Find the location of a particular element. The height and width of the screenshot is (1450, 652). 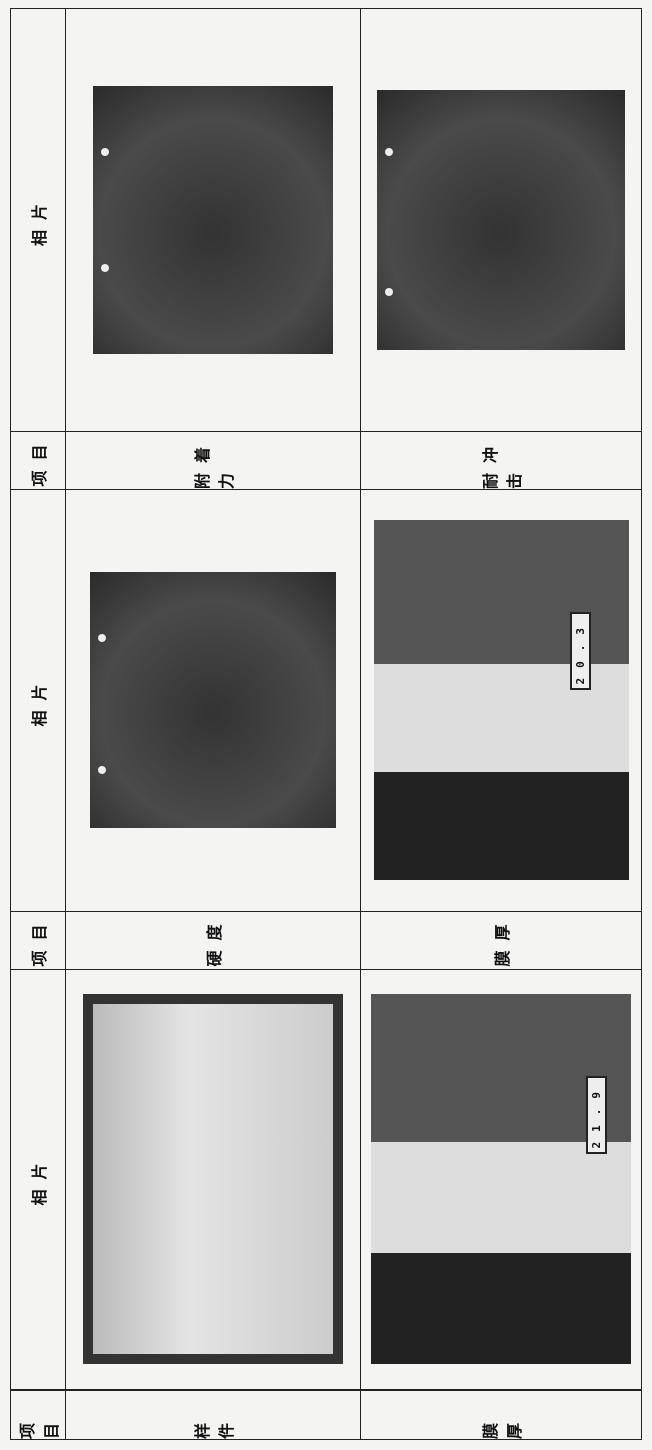

photo-cell: 20.3 is located at coordinates (501, 700).